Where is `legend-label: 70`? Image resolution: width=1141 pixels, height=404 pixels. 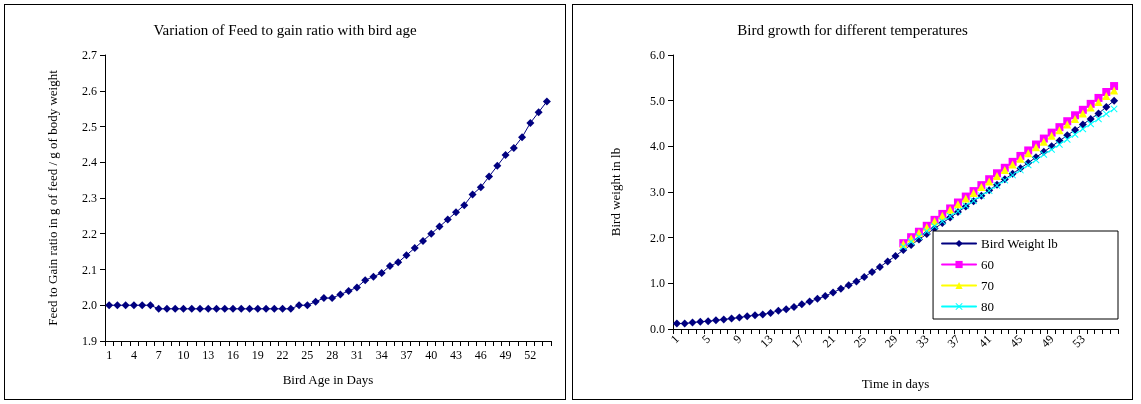
legend-label: 70 is located at coordinates (988, 285).